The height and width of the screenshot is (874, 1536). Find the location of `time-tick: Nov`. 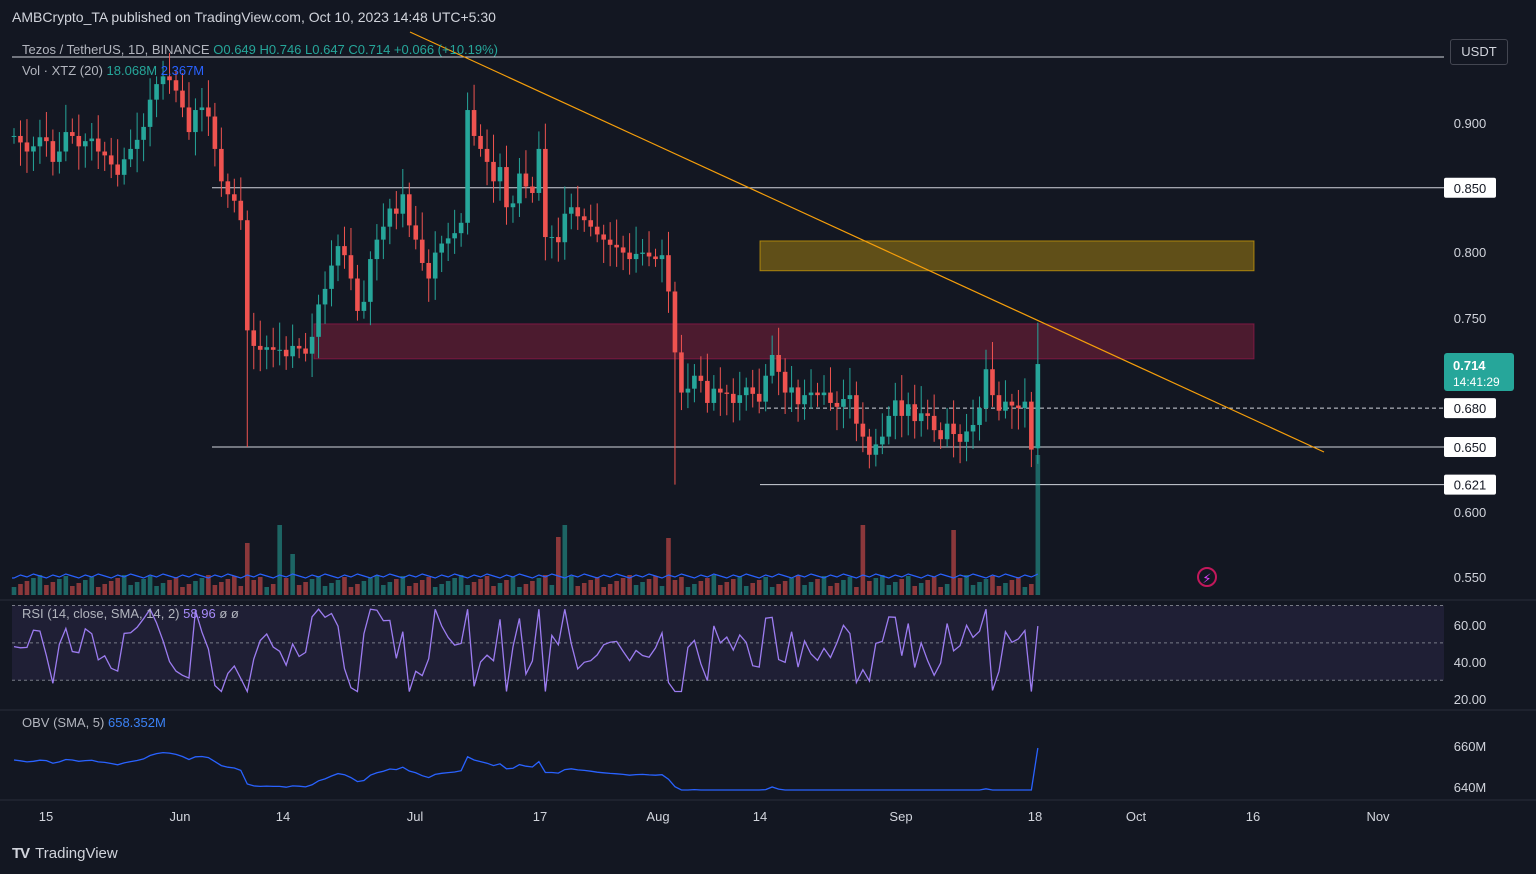

time-tick: Nov is located at coordinates (1378, 816).